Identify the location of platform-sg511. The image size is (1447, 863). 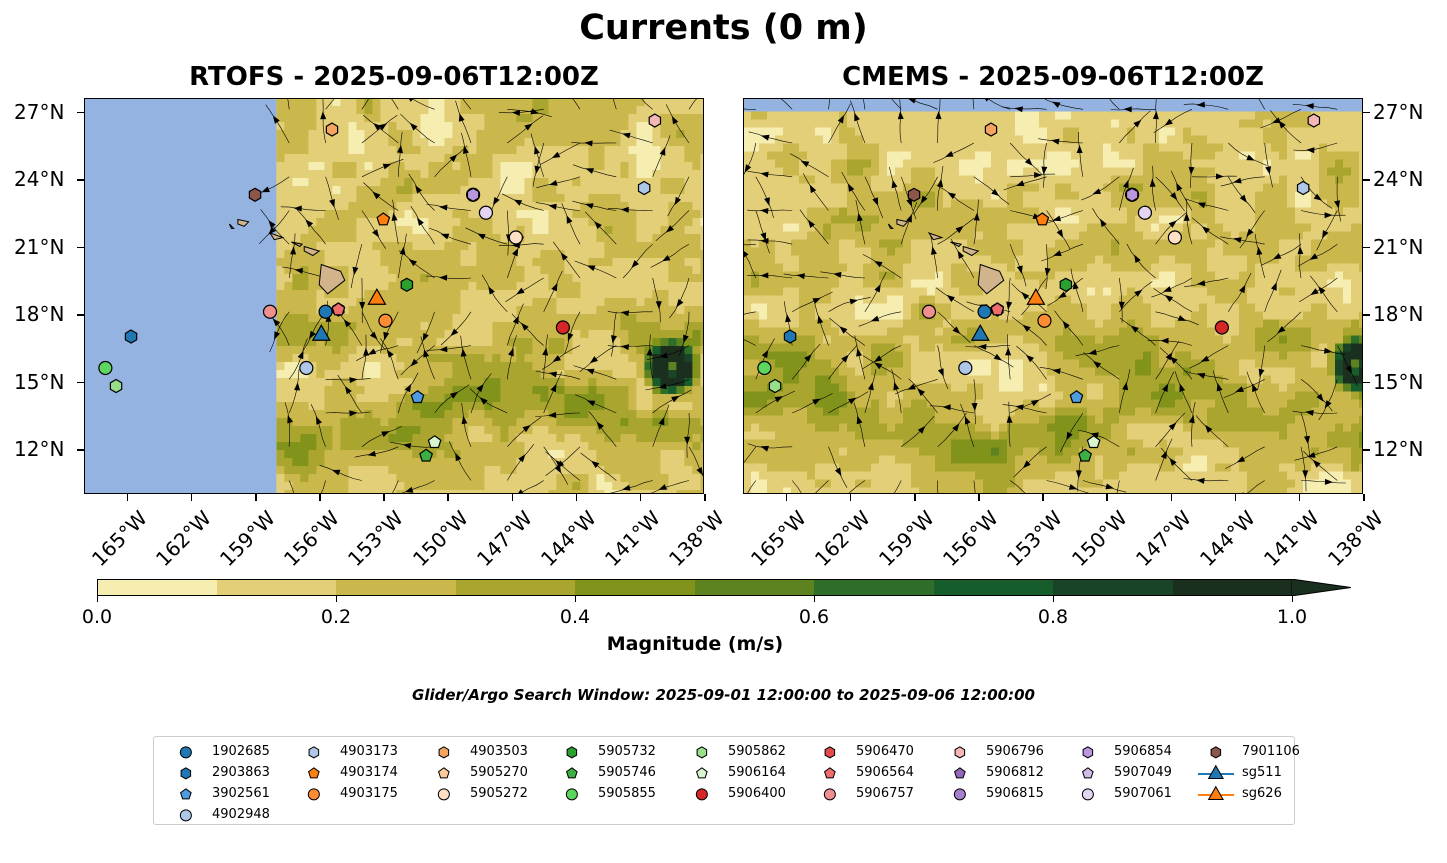
(321, 332).